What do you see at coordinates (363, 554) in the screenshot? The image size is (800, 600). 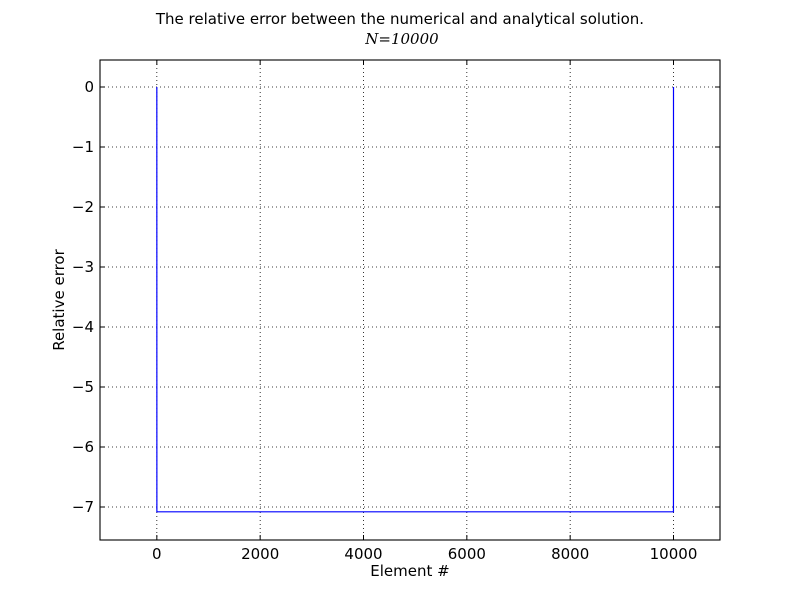 I see `x-tick-label: 4000` at bounding box center [363, 554].